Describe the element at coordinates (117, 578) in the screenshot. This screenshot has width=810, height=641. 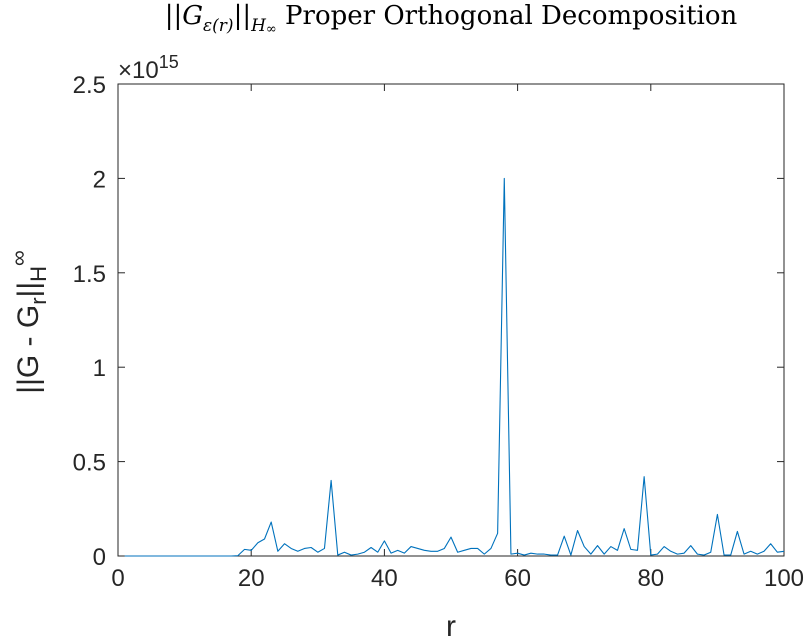
I see `x-tick-label-0: 0` at that location.